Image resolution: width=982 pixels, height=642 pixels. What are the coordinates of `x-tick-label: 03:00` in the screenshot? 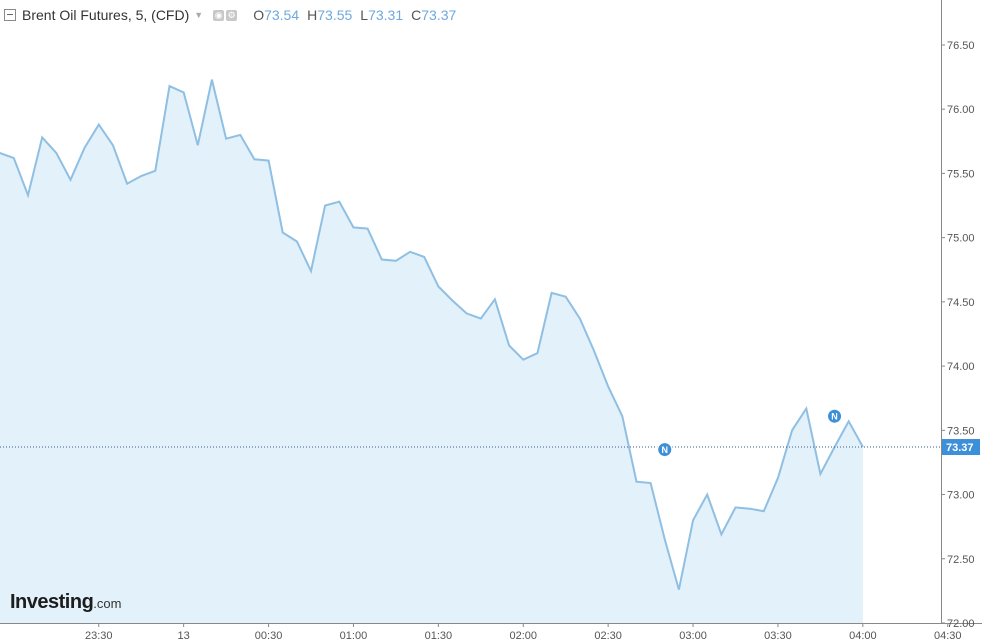 It's located at (693, 636).